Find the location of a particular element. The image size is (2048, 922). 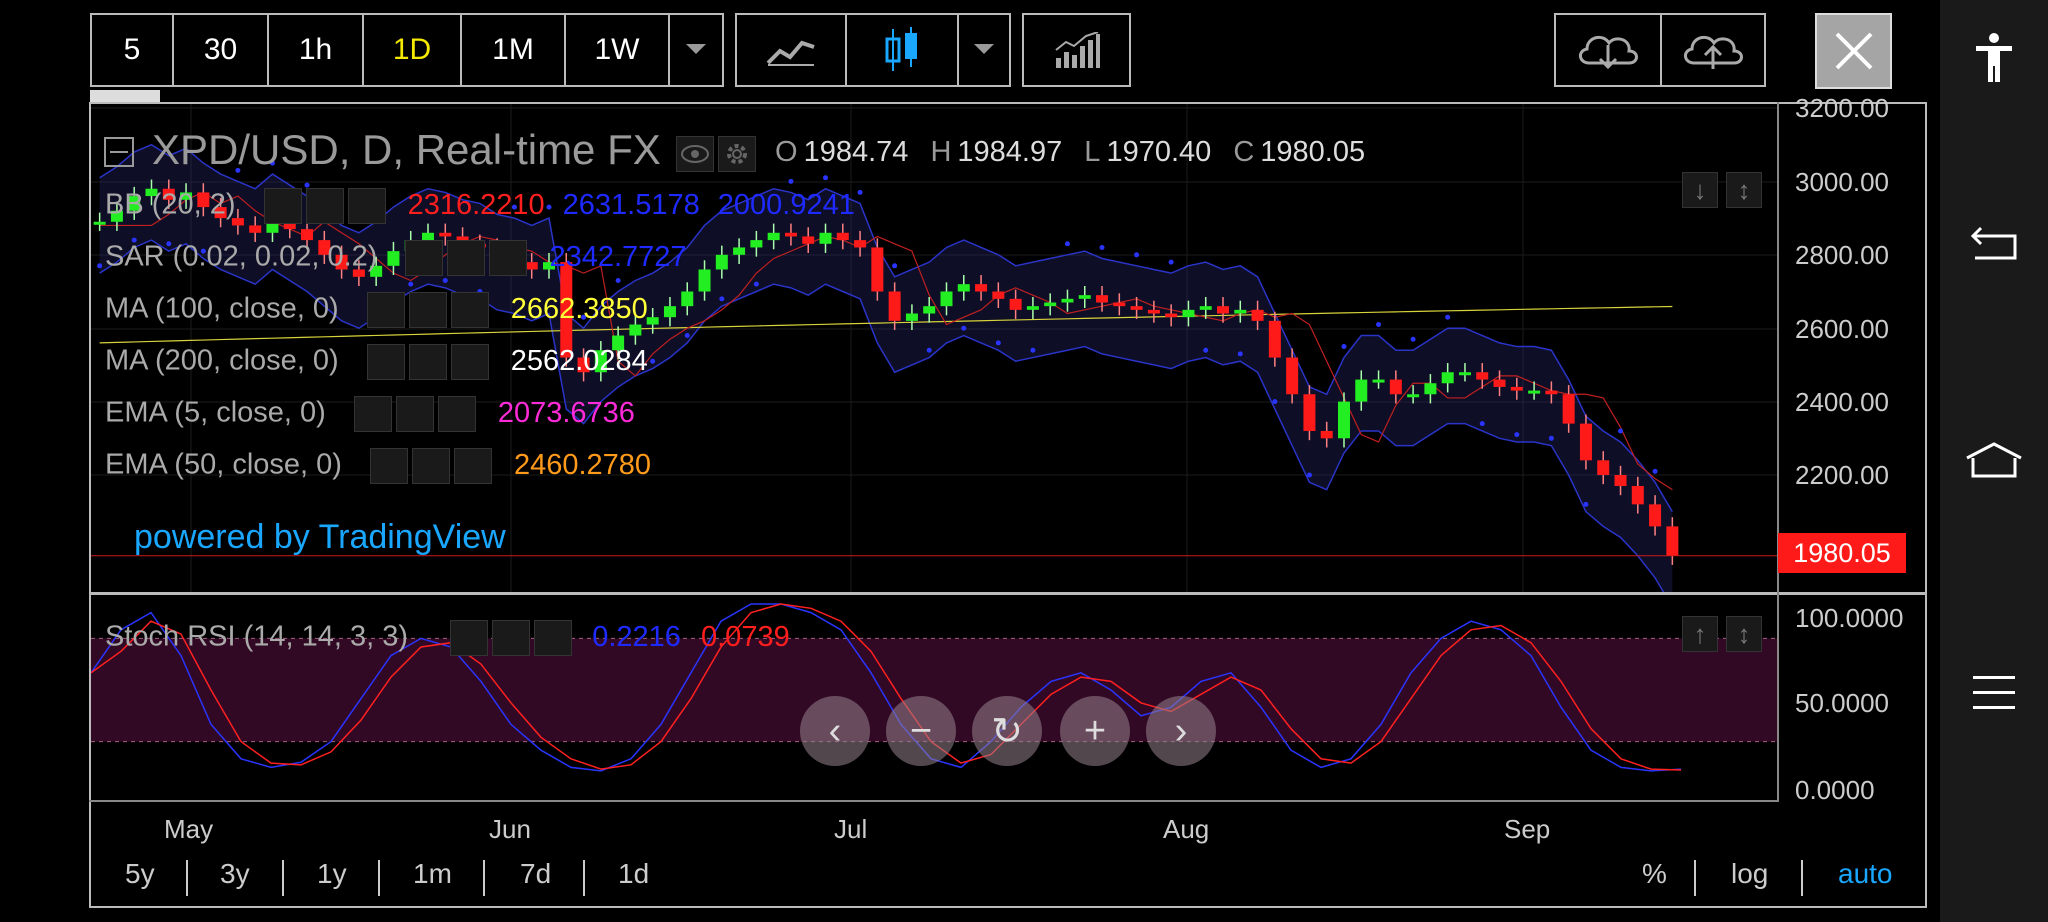

interval-30-button: 30 is located at coordinates (221, 50).